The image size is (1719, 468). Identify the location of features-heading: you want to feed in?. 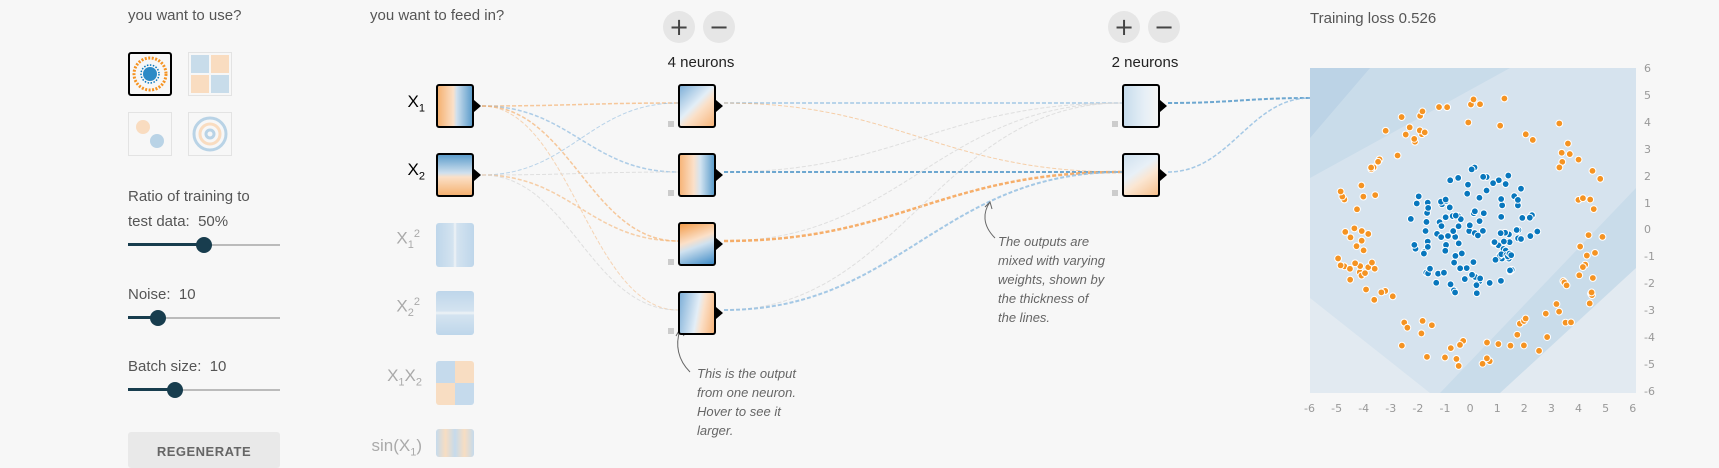
(437, 15).